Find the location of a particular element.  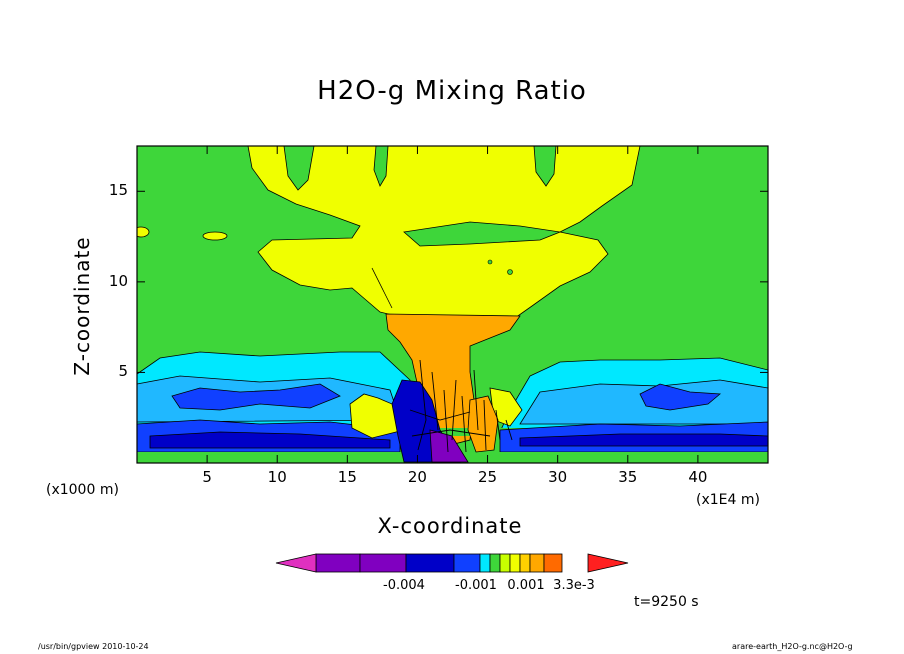

y-tick-label: 15 is located at coordinates (118, 190).